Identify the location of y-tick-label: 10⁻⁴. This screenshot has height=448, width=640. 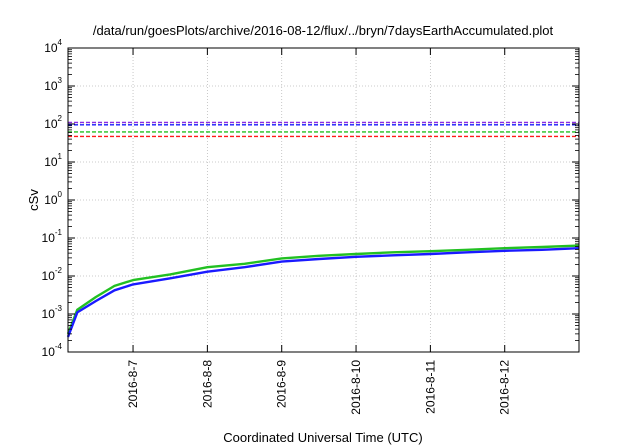
(52, 350).